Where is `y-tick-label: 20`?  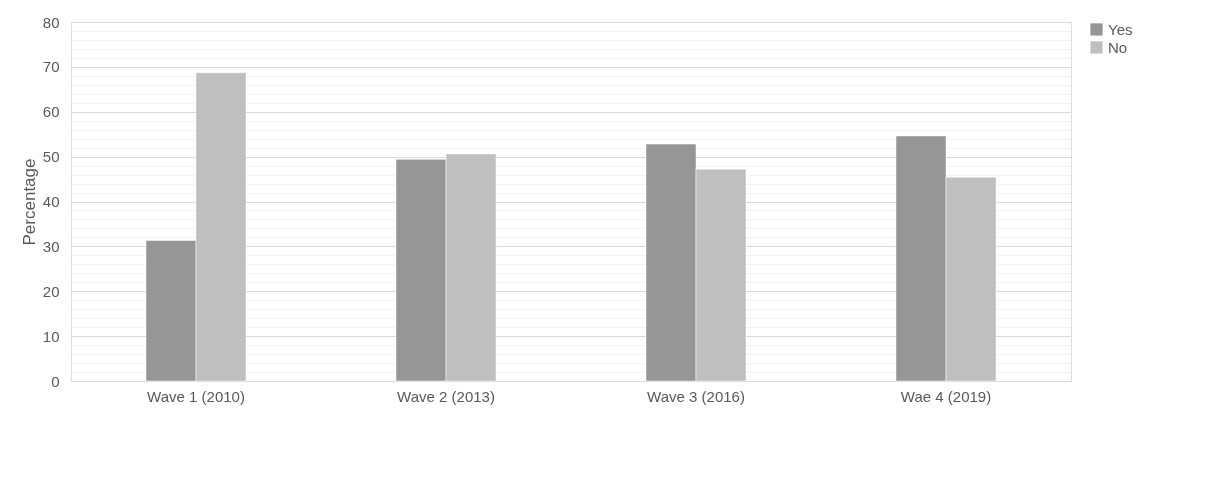
y-tick-label: 20 is located at coordinates (51, 291).